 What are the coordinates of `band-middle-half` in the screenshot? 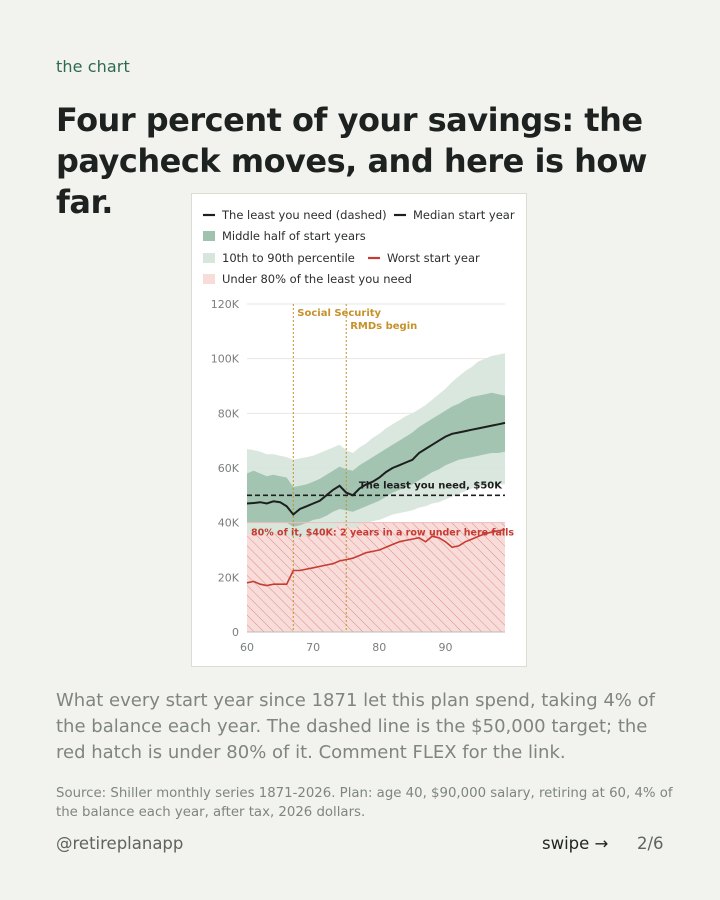 It's located at (376, 459).